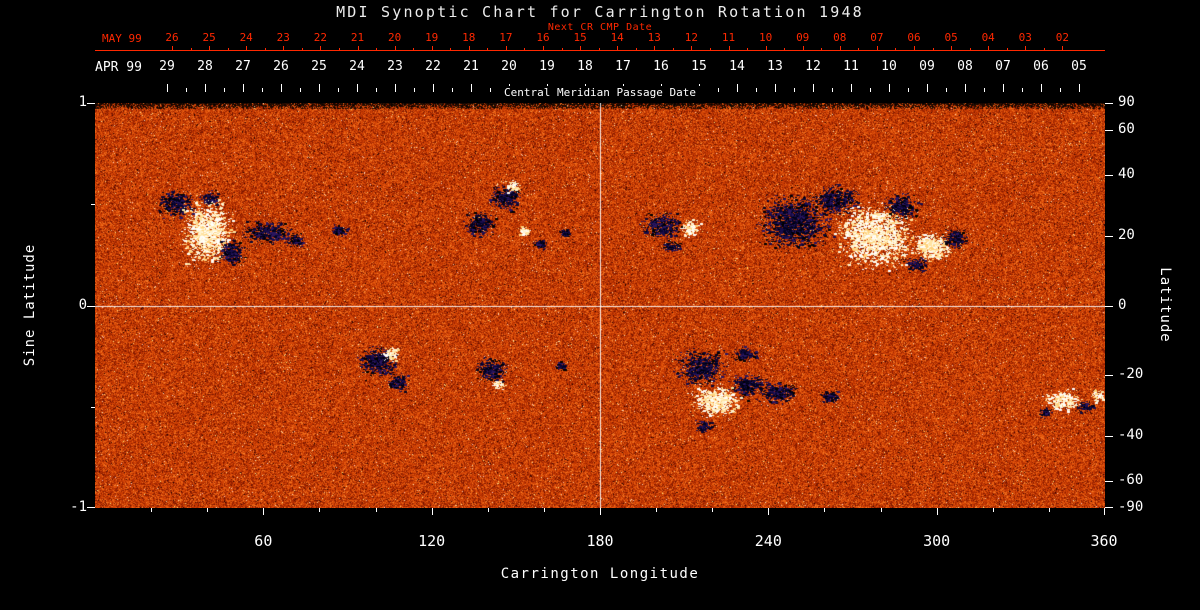 This screenshot has height=610, width=1200. Describe the element at coordinates (283, 37) in the screenshot. I see `top-axis-tick-label: 23` at that location.